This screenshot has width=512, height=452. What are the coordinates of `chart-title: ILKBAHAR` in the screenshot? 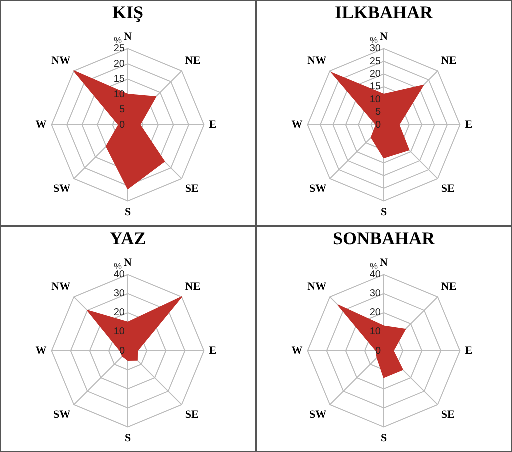 It's located at (384, 12).